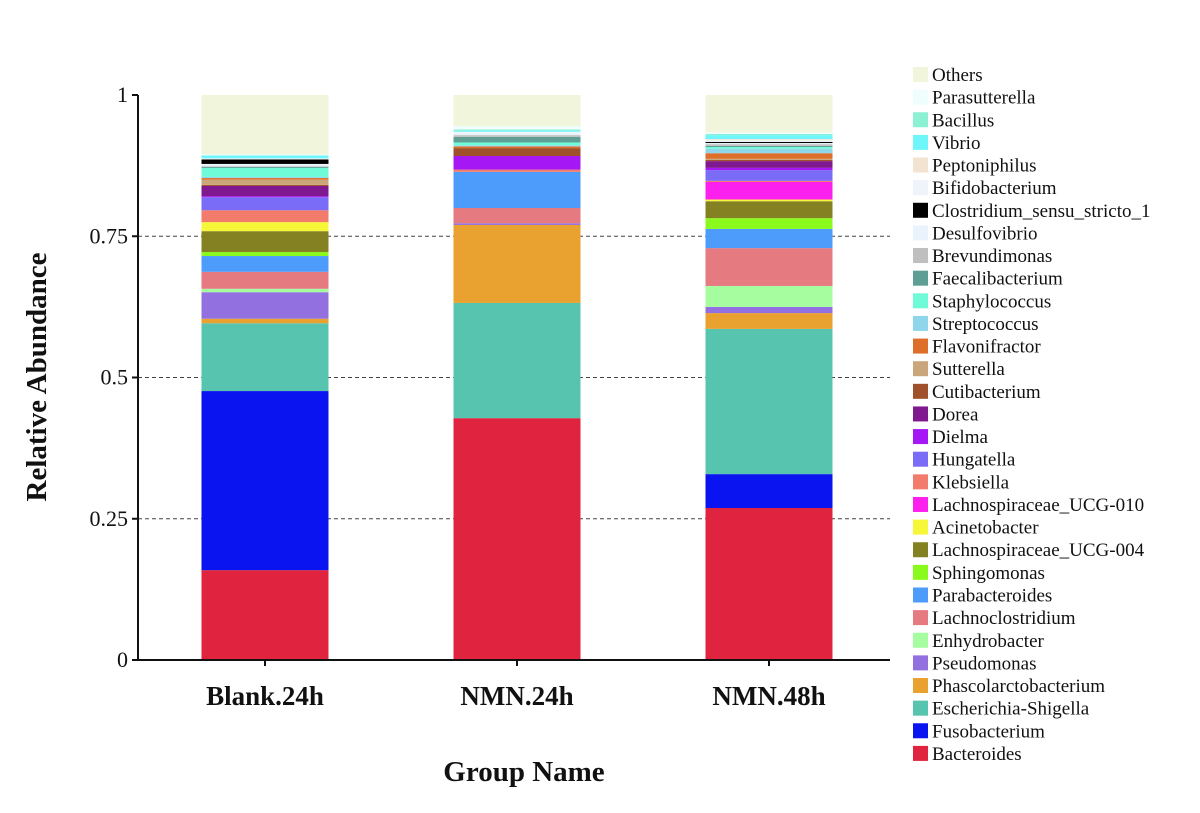  Describe the element at coordinates (769, 114) in the screenshot. I see `bar-segment-Others` at that location.